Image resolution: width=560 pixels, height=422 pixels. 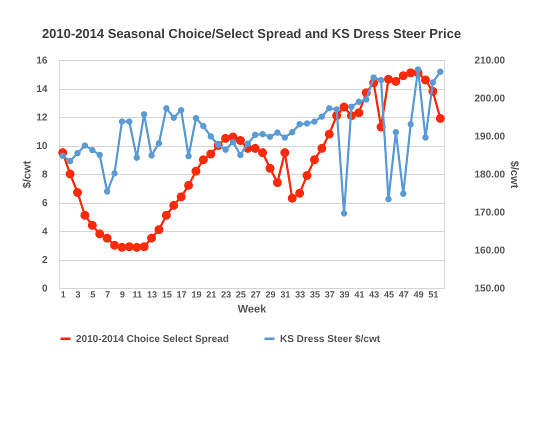 I want to click on y-tick-label: 8, so click(x=45, y=175).